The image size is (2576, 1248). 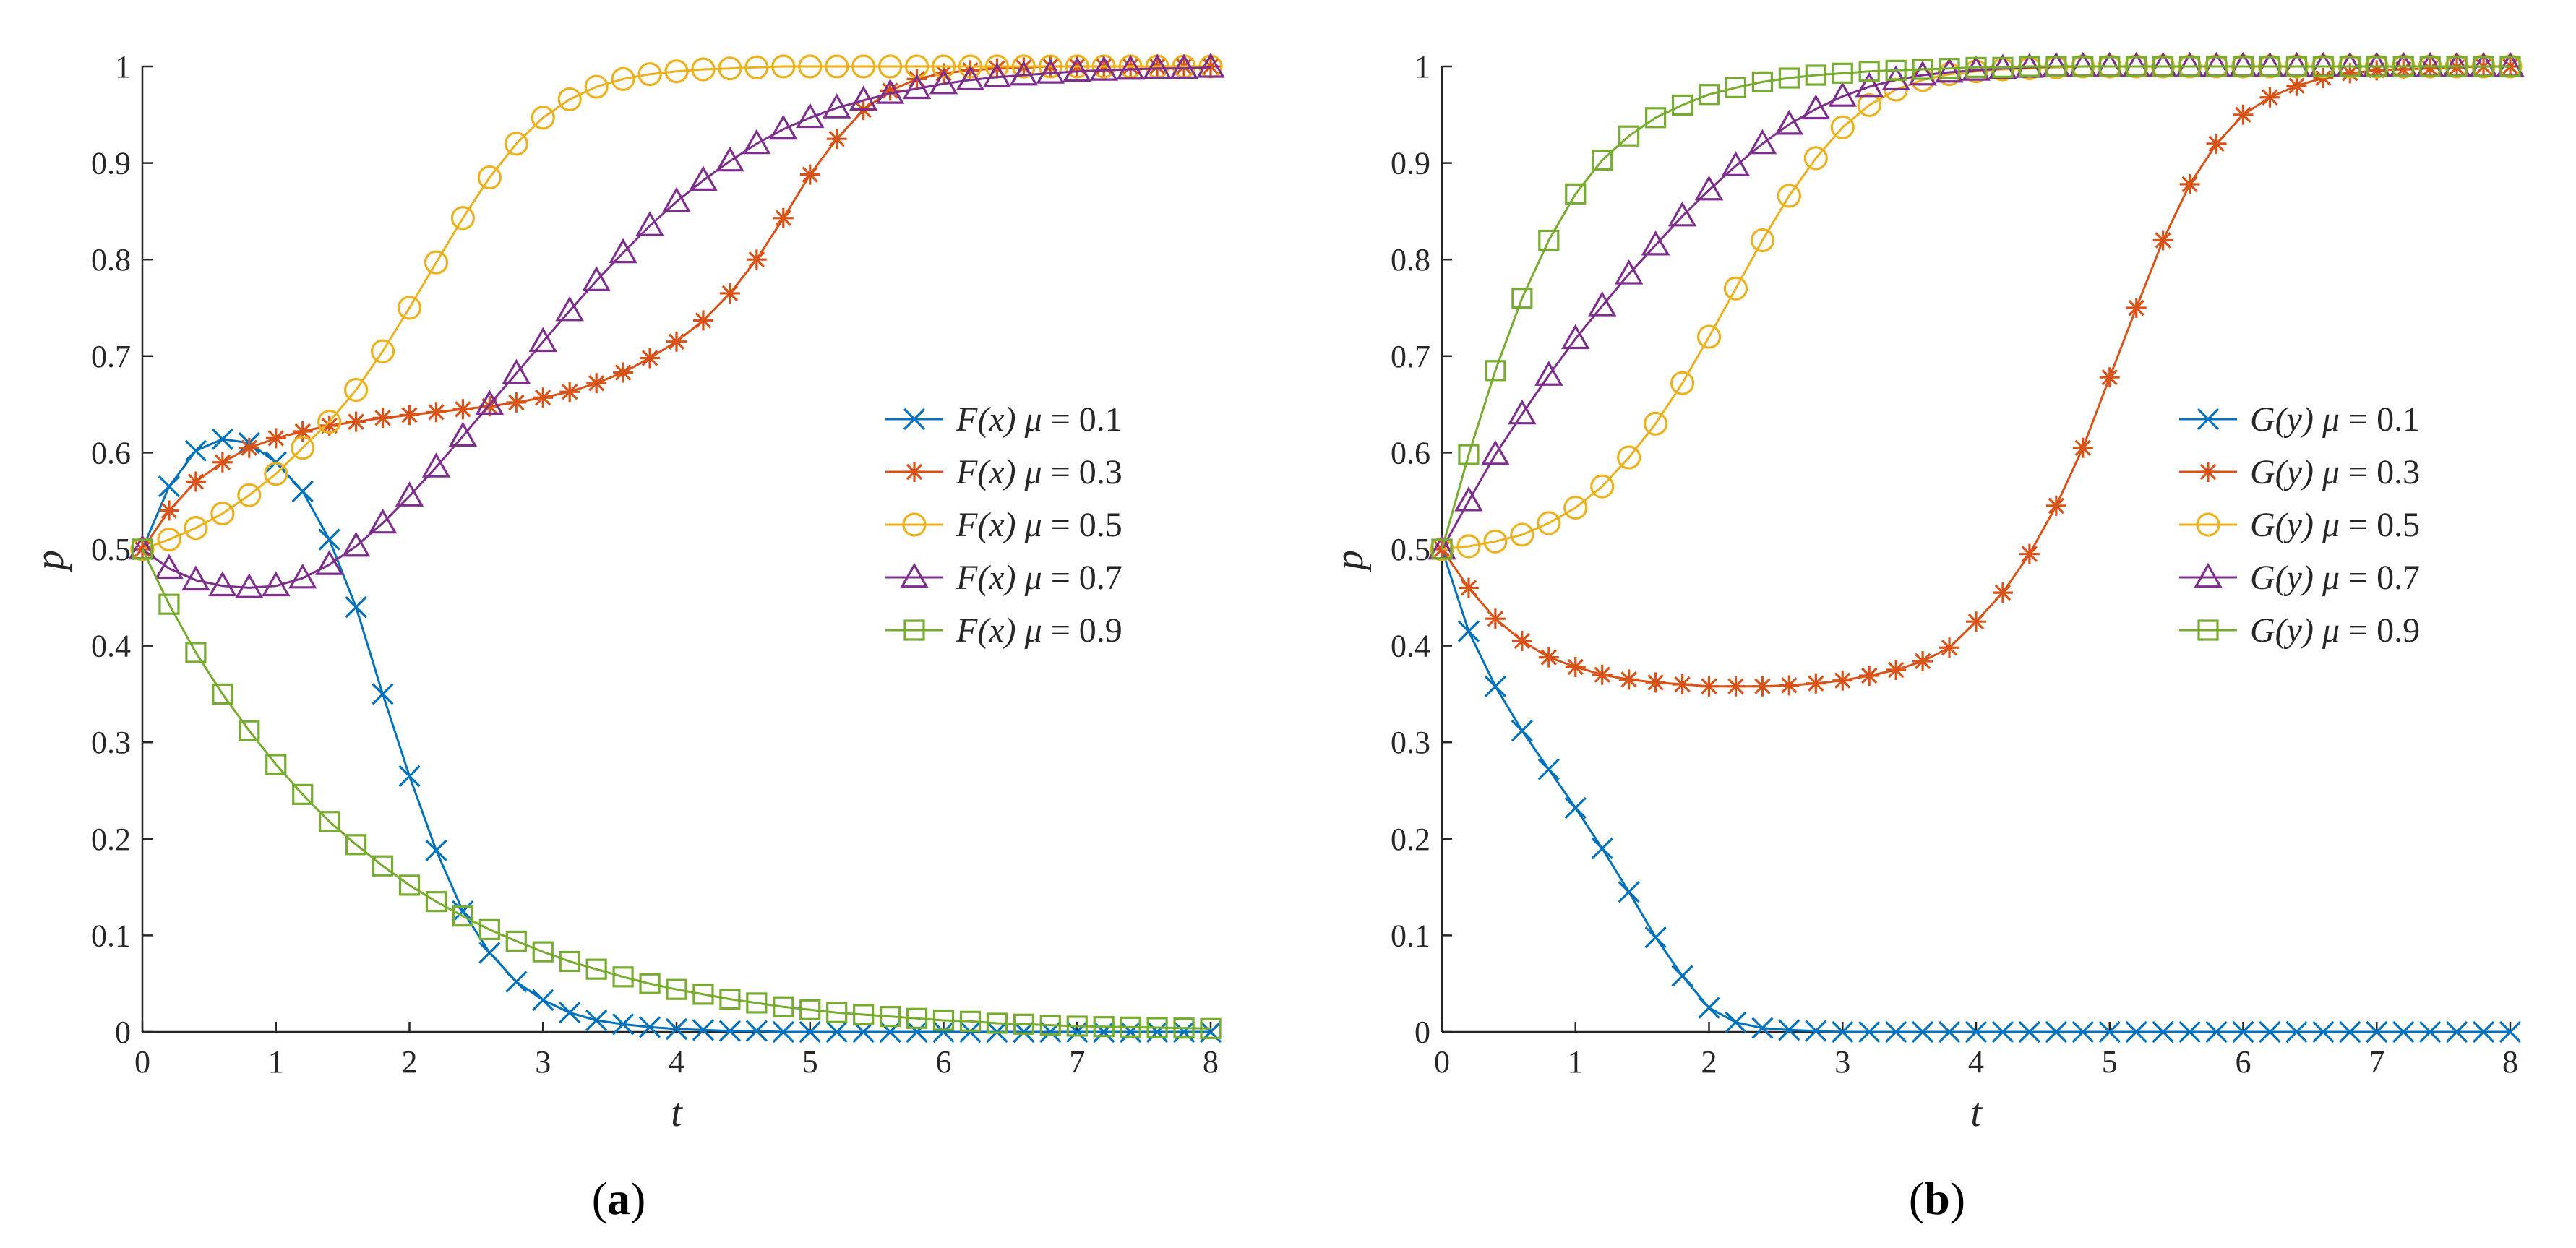 What do you see at coordinates (1411, 452) in the screenshot?
I see `y-tick-label: 0.6` at bounding box center [1411, 452].